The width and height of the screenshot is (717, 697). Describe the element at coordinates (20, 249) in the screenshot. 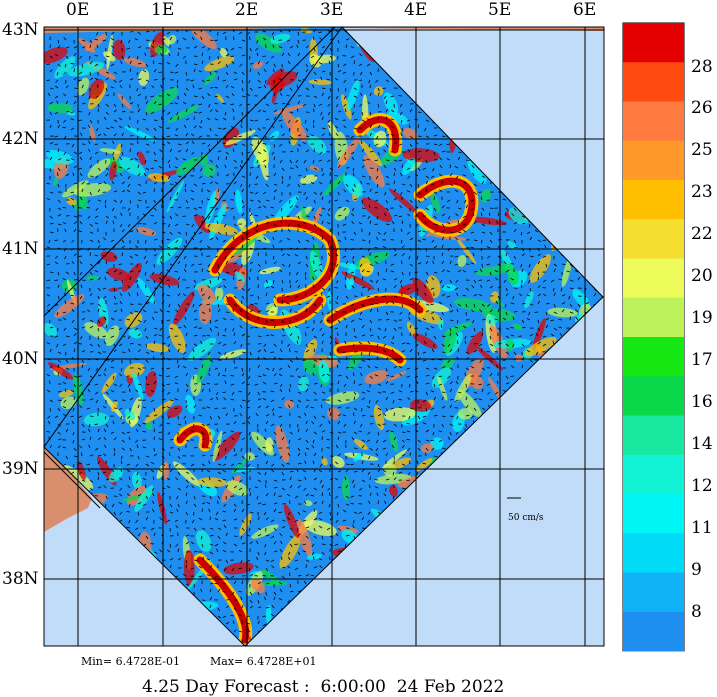

I see `lat-label-41N: 41N` at that location.